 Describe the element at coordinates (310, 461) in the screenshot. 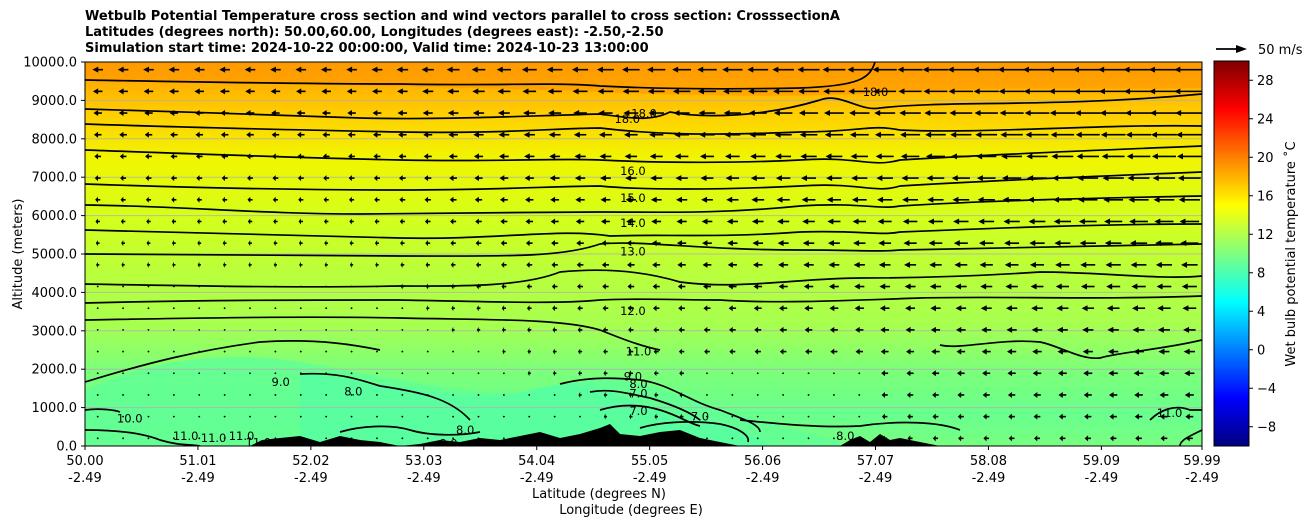

I see `x-tick-label-lat: 52.02` at that location.